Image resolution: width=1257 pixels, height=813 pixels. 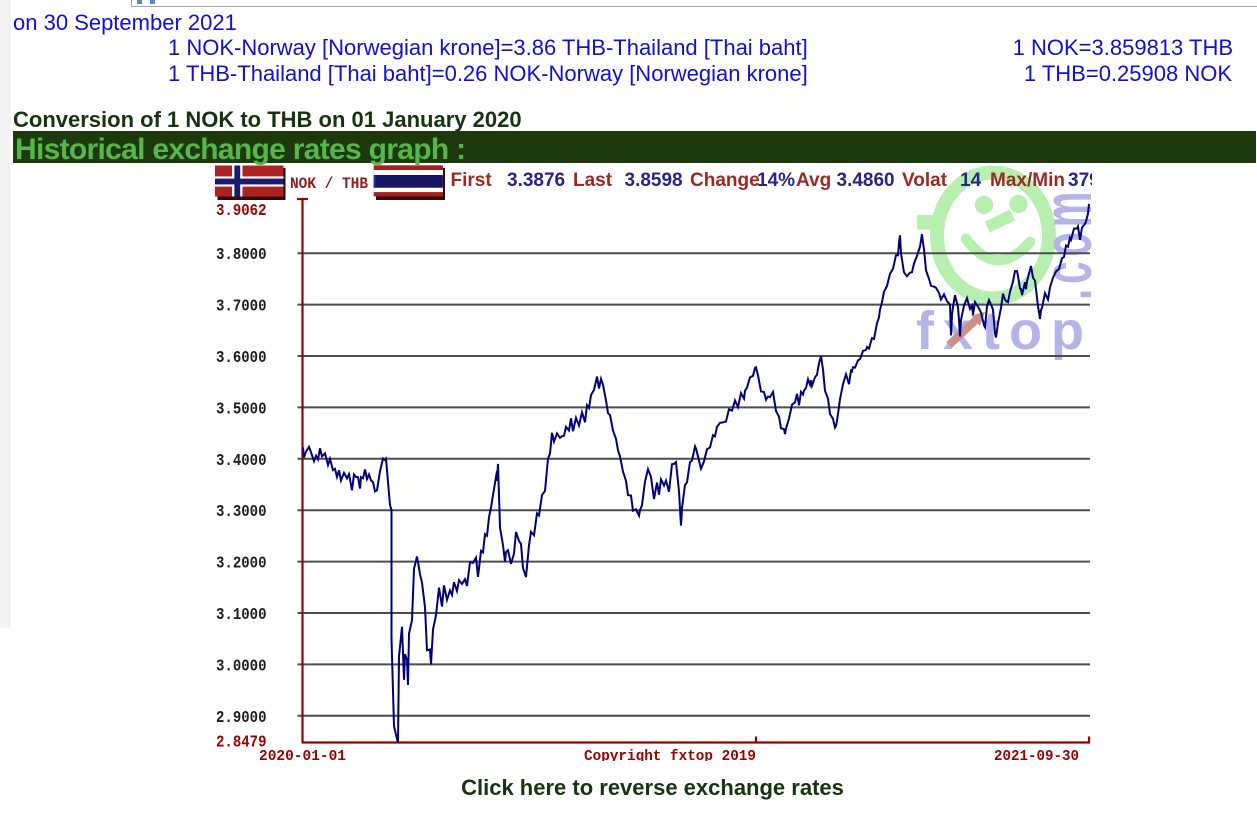 I want to click on svg-text: 3.8000, so click(x=241, y=254).